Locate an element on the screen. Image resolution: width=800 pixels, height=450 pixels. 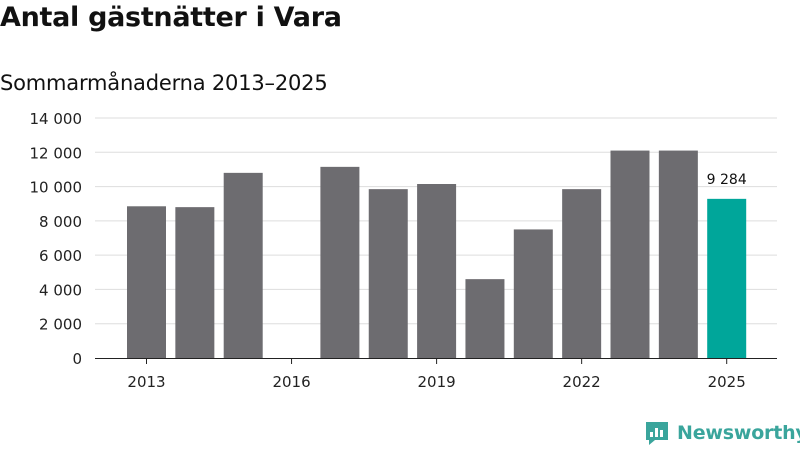
brand-name: Newsworthy is located at coordinates (738, 433).